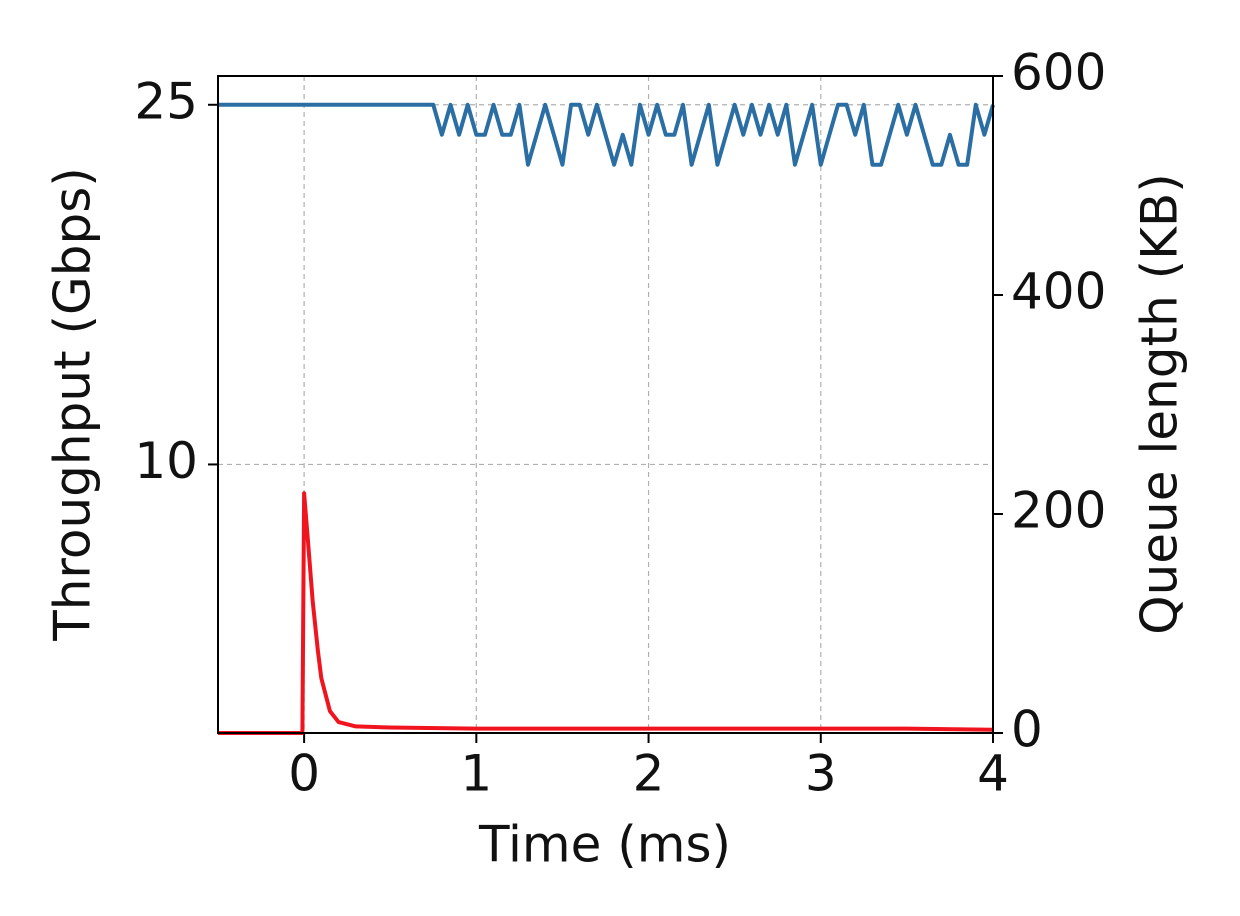  I want to click on y2-axis-label: Queue length (KB), so click(1160, 404).